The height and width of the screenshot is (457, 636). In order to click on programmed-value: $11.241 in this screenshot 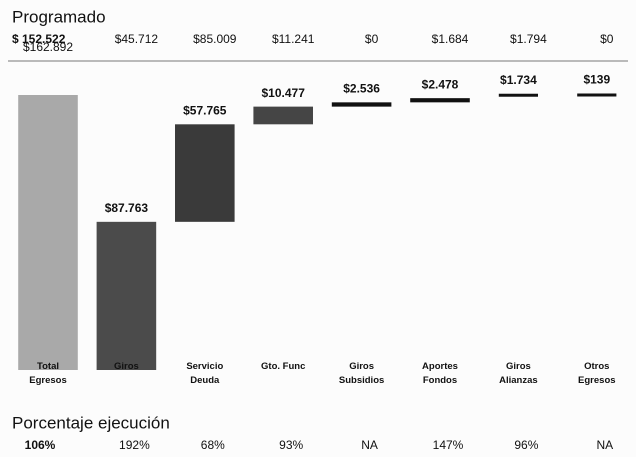, I will do `click(293, 39)`.